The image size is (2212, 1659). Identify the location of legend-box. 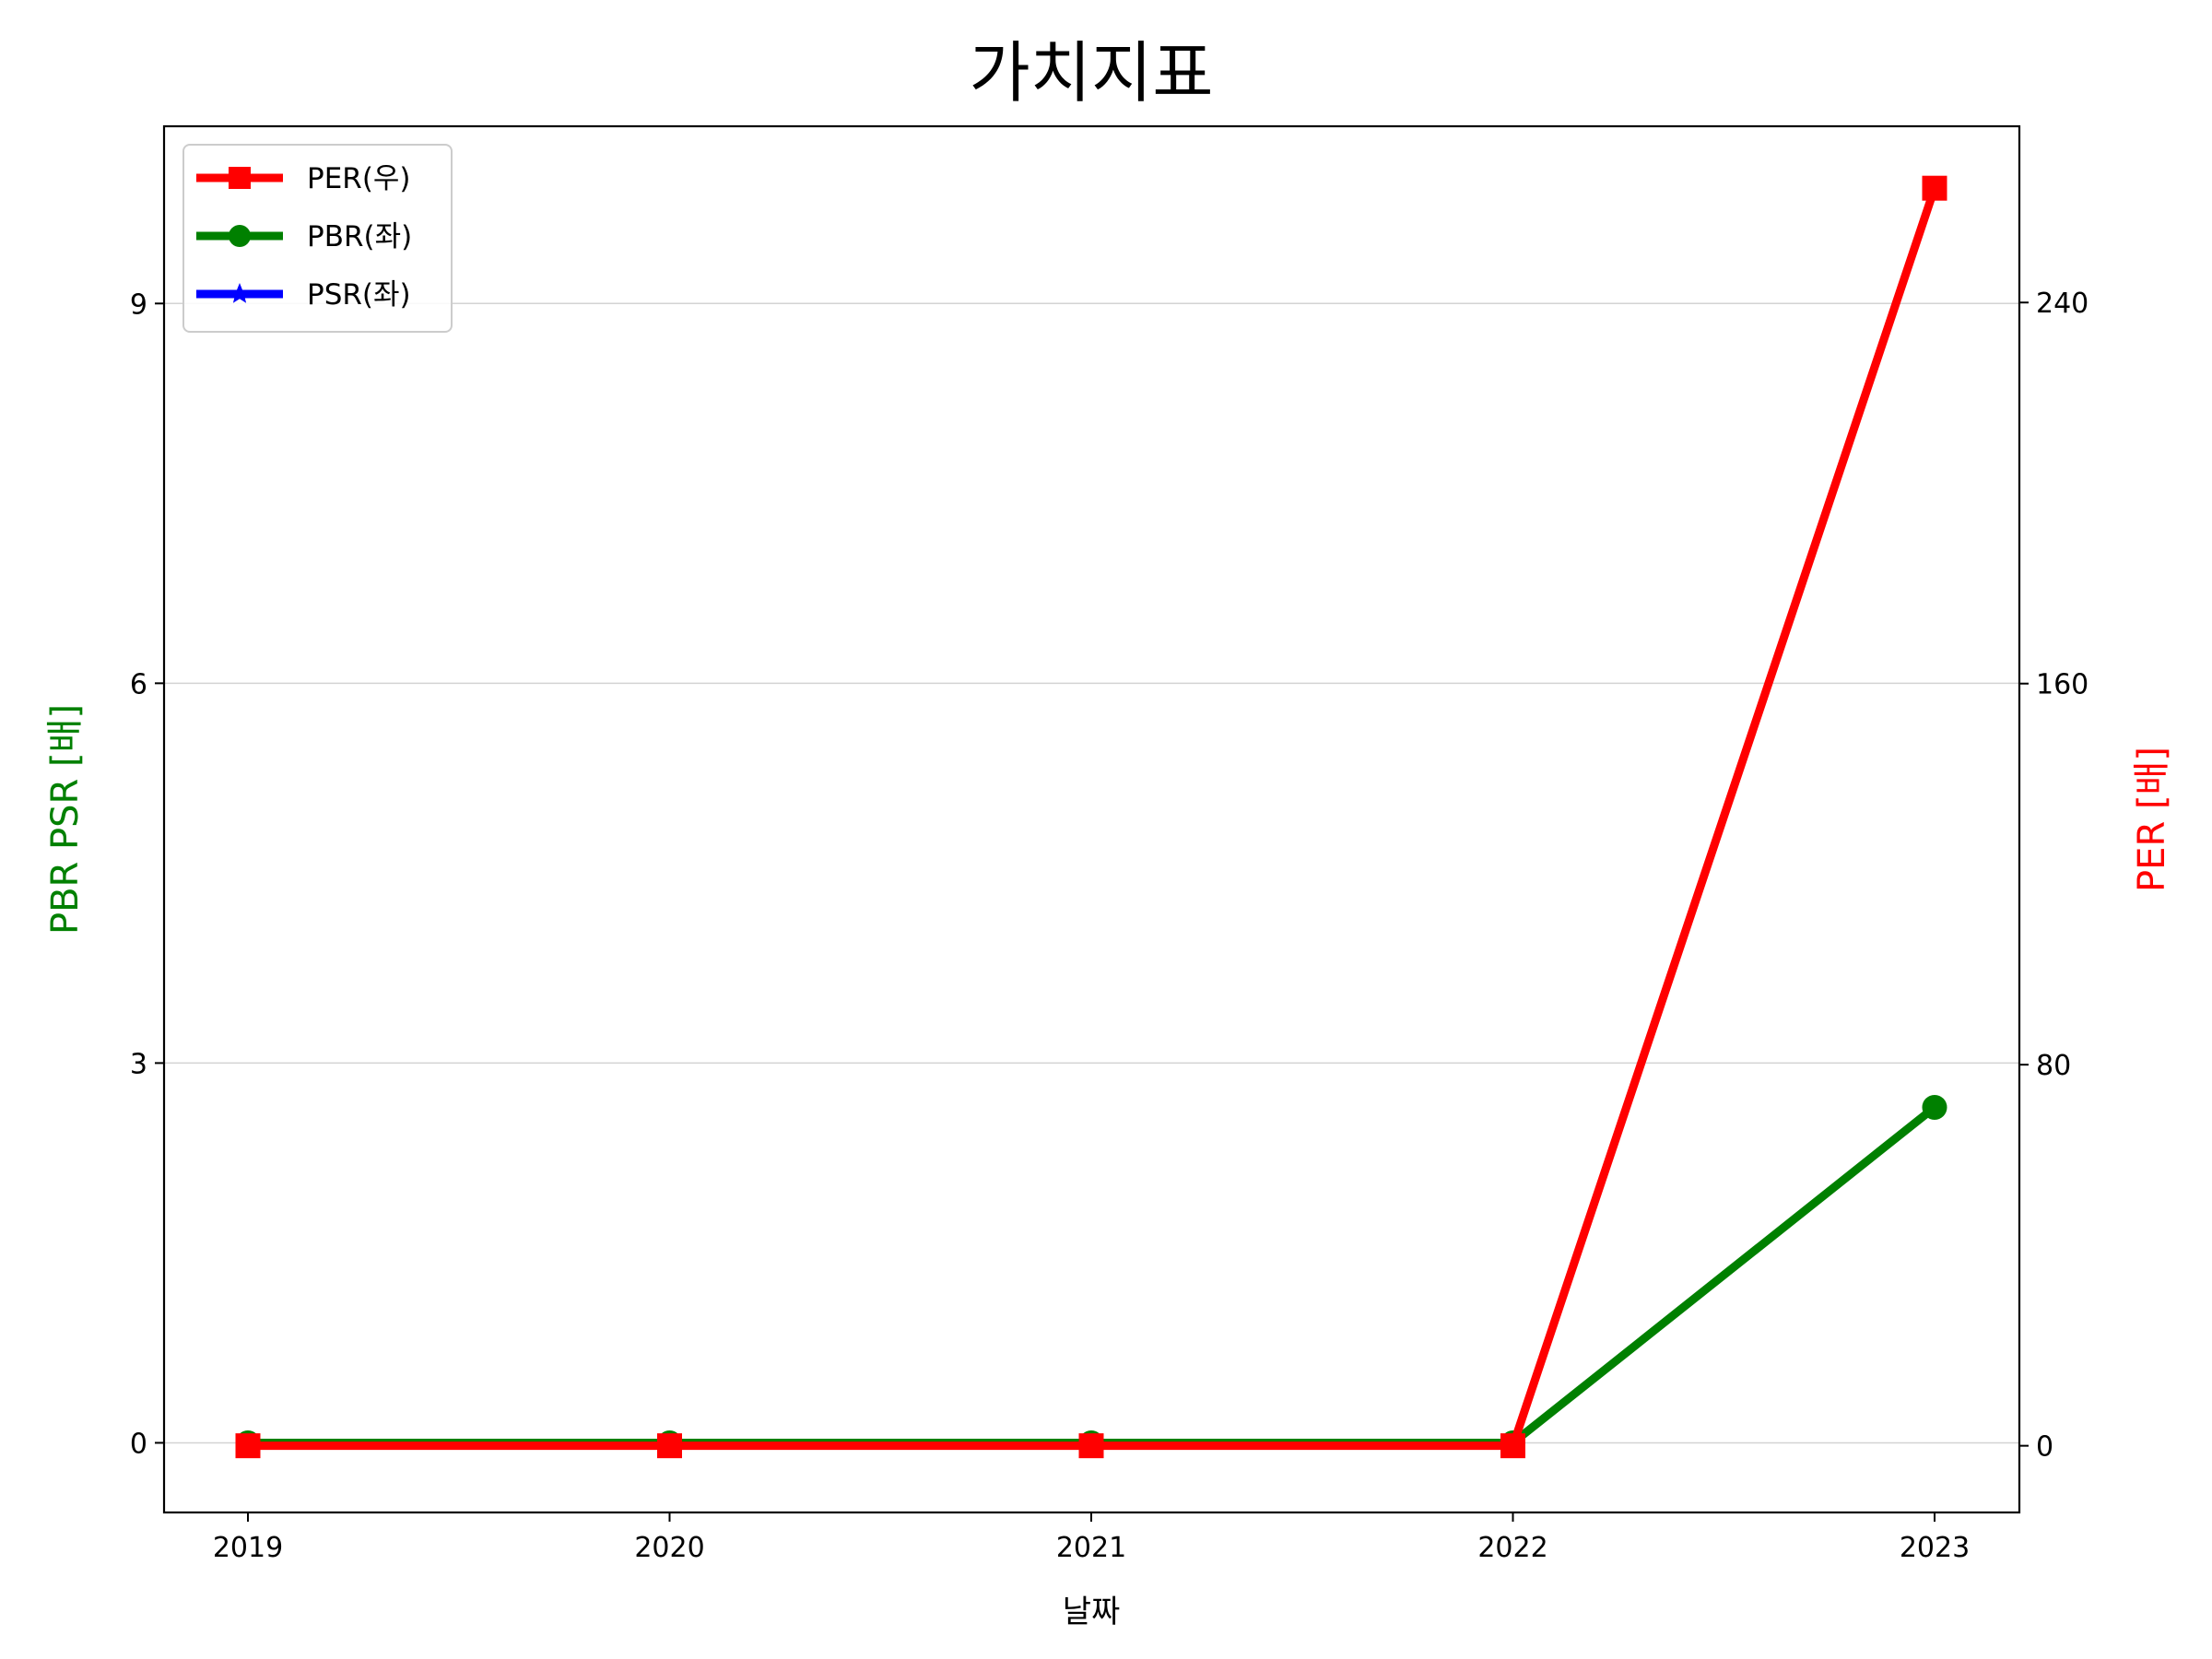
(317, 238).